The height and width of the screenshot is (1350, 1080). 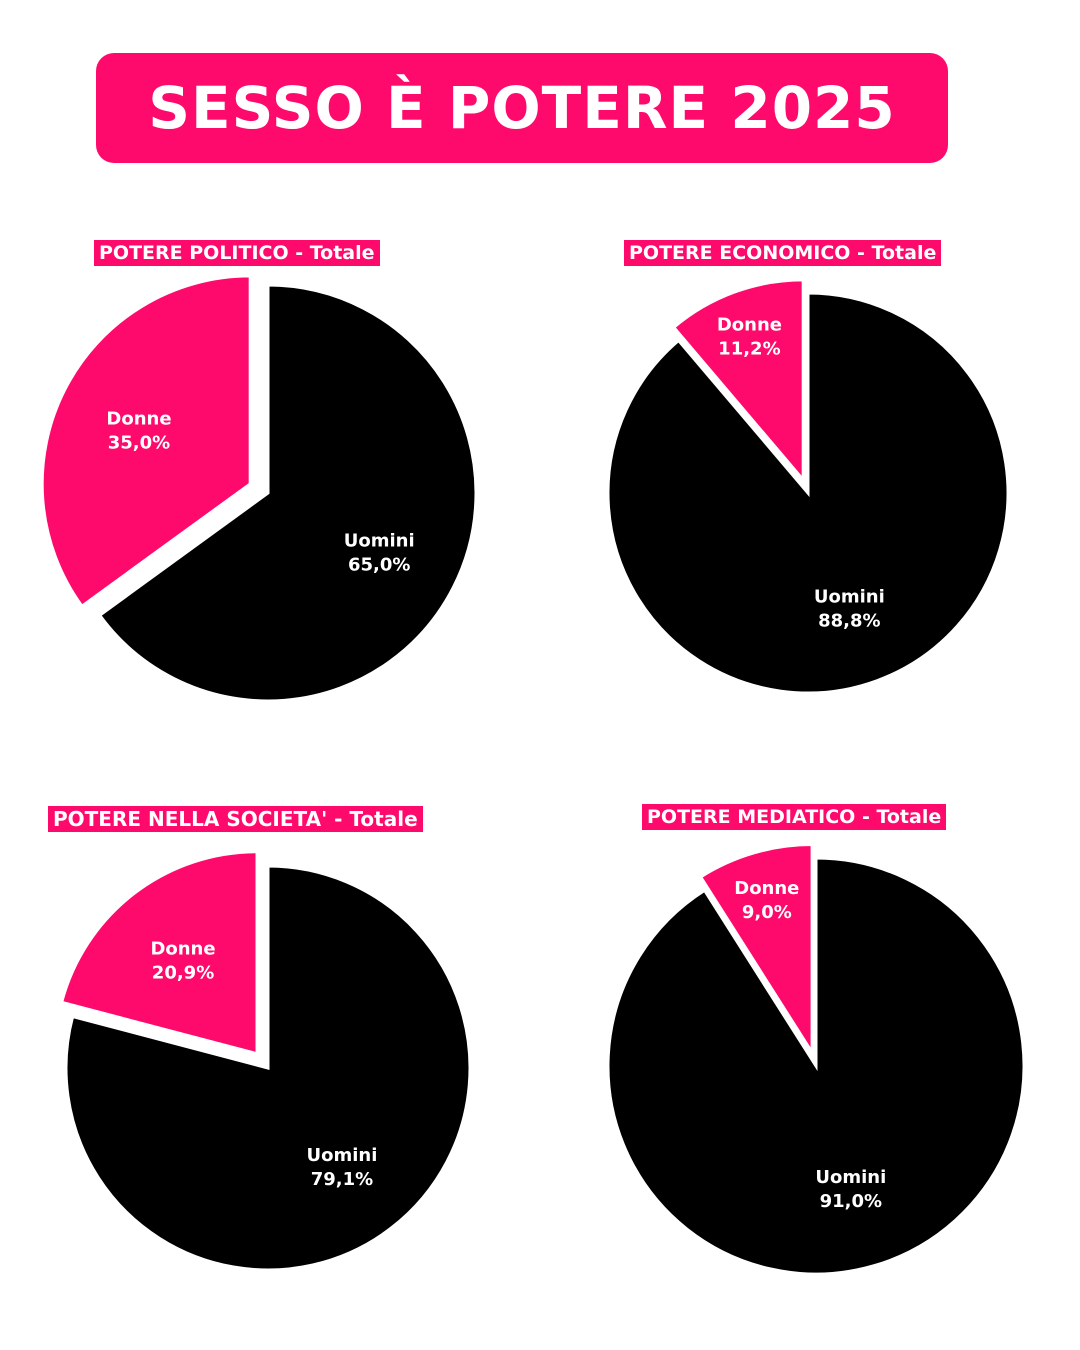 What do you see at coordinates (766, 888) in the screenshot?
I see `slice-name-mediatico-donne: Donne` at bounding box center [766, 888].